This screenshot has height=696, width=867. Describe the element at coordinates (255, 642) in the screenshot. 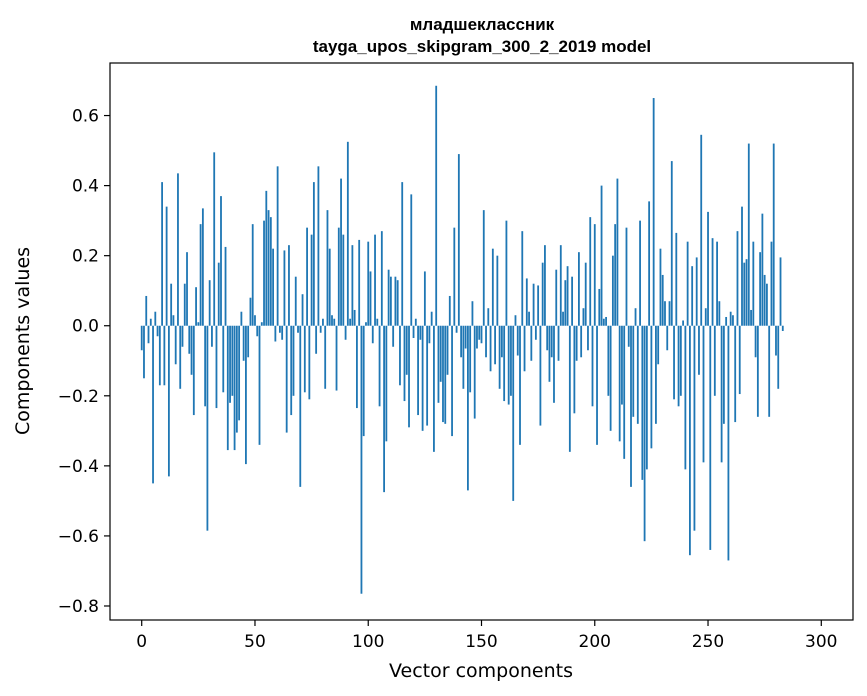

I see `x-tick-label: 50` at that location.